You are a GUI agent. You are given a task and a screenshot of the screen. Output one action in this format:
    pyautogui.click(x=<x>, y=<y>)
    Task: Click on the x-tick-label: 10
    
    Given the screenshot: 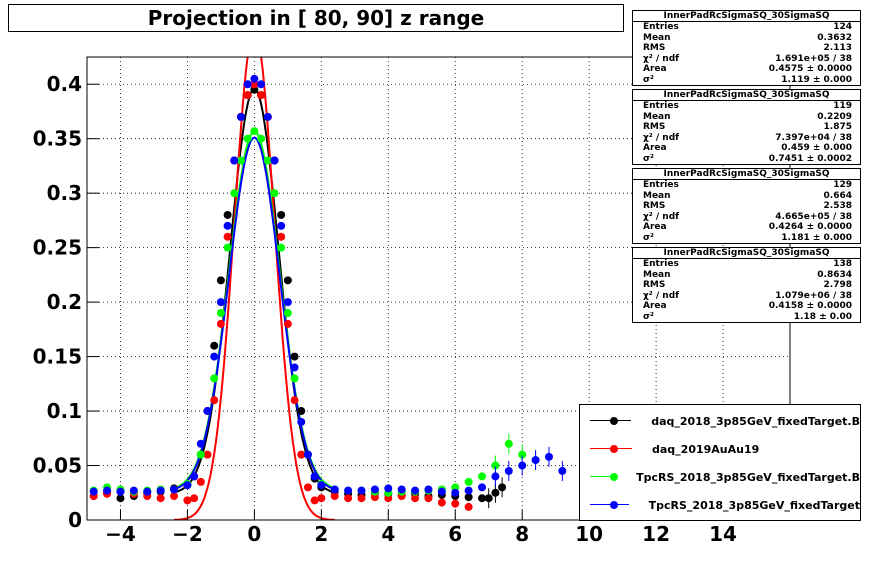 What is the action you would take?
    pyautogui.click(x=589, y=534)
    